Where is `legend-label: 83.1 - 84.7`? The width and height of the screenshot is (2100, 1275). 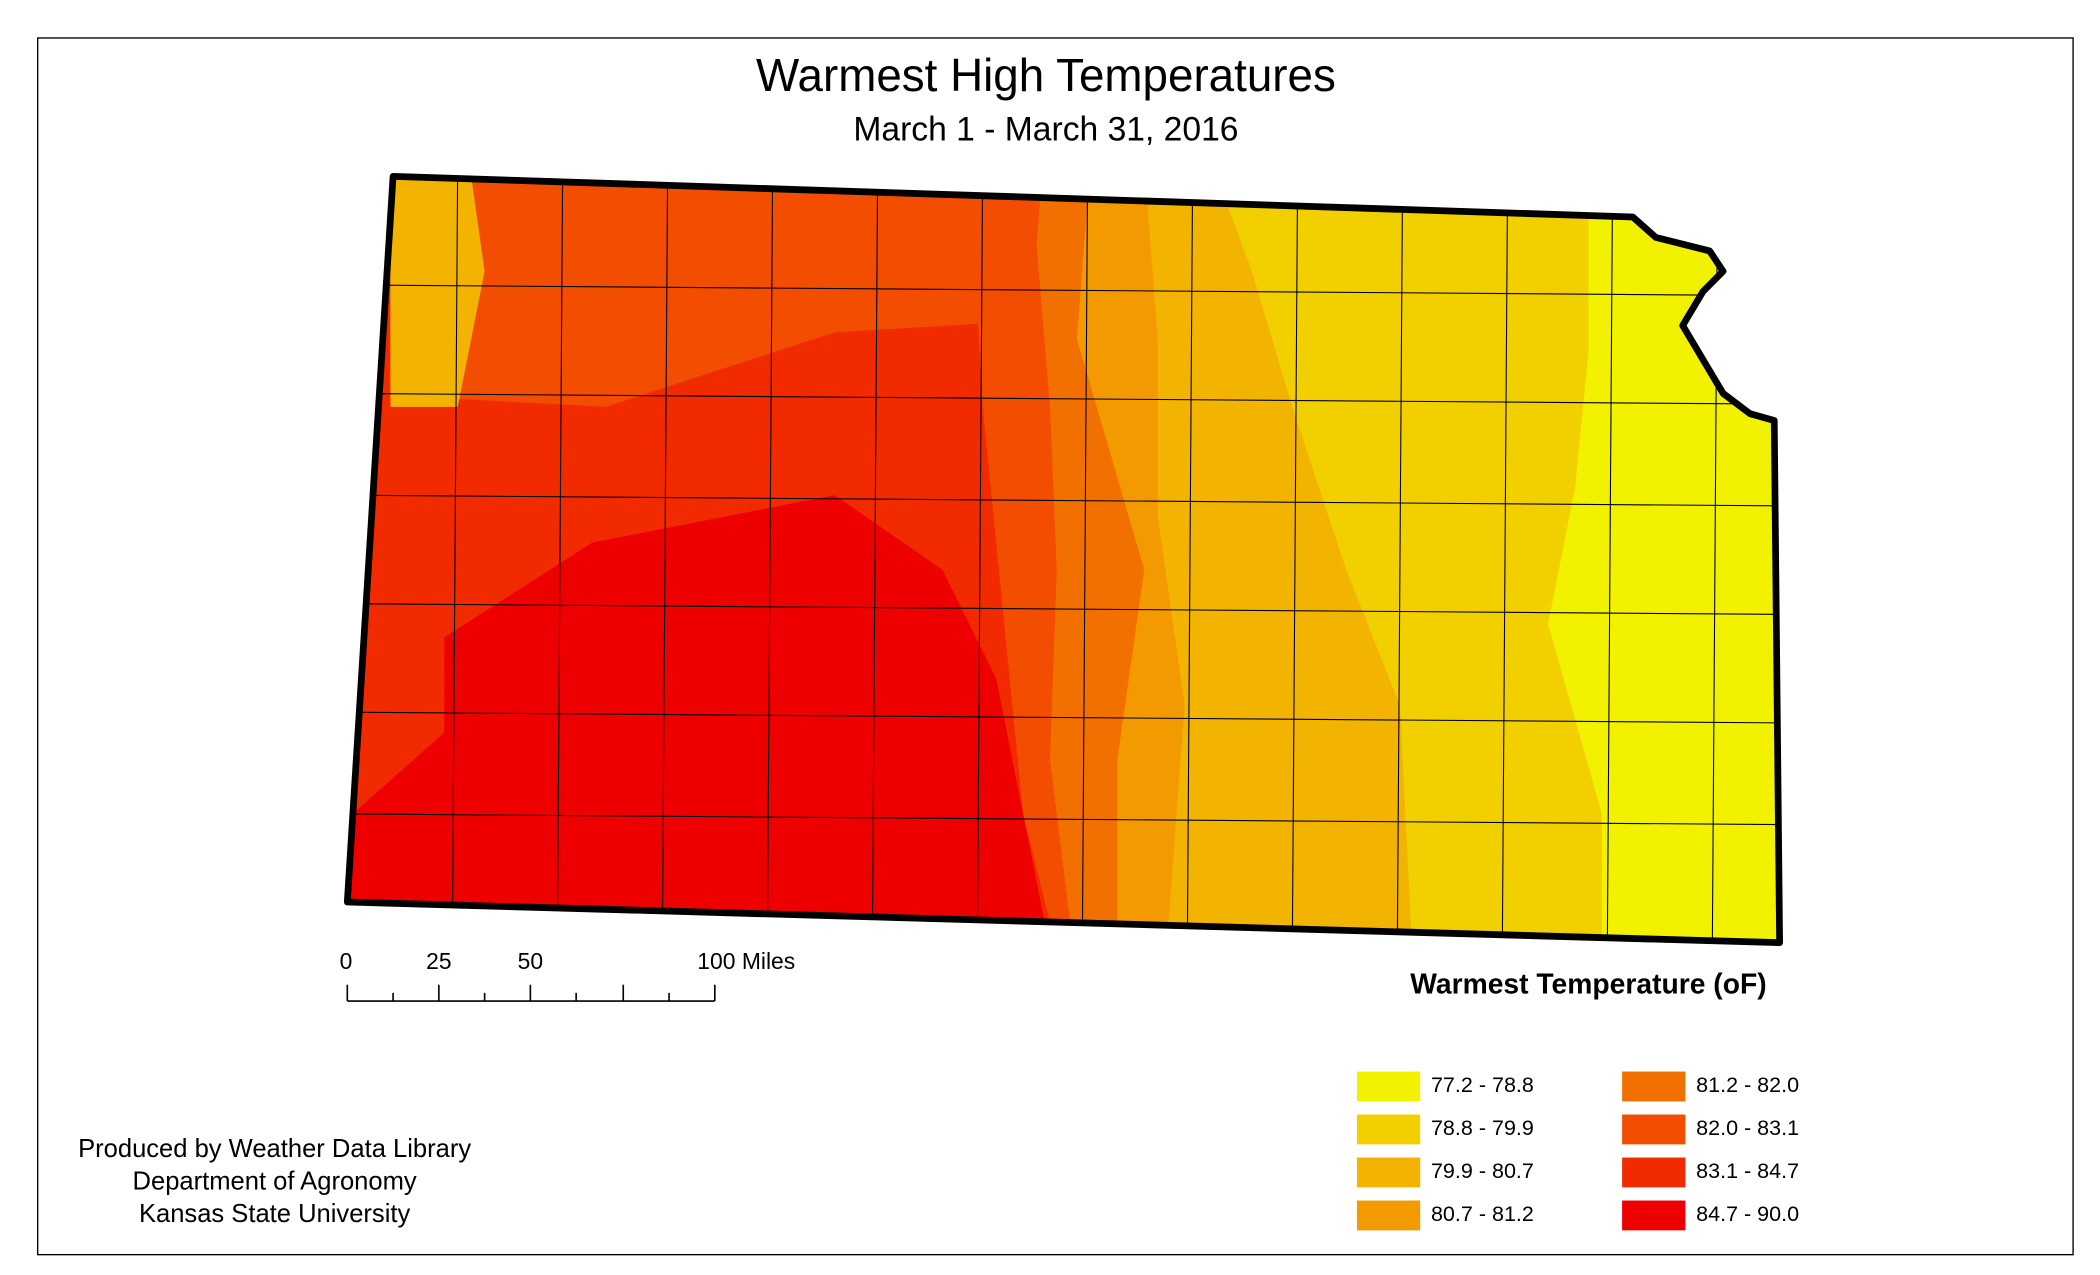
legend-label: 83.1 - 84.7 is located at coordinates (1747, 1170).